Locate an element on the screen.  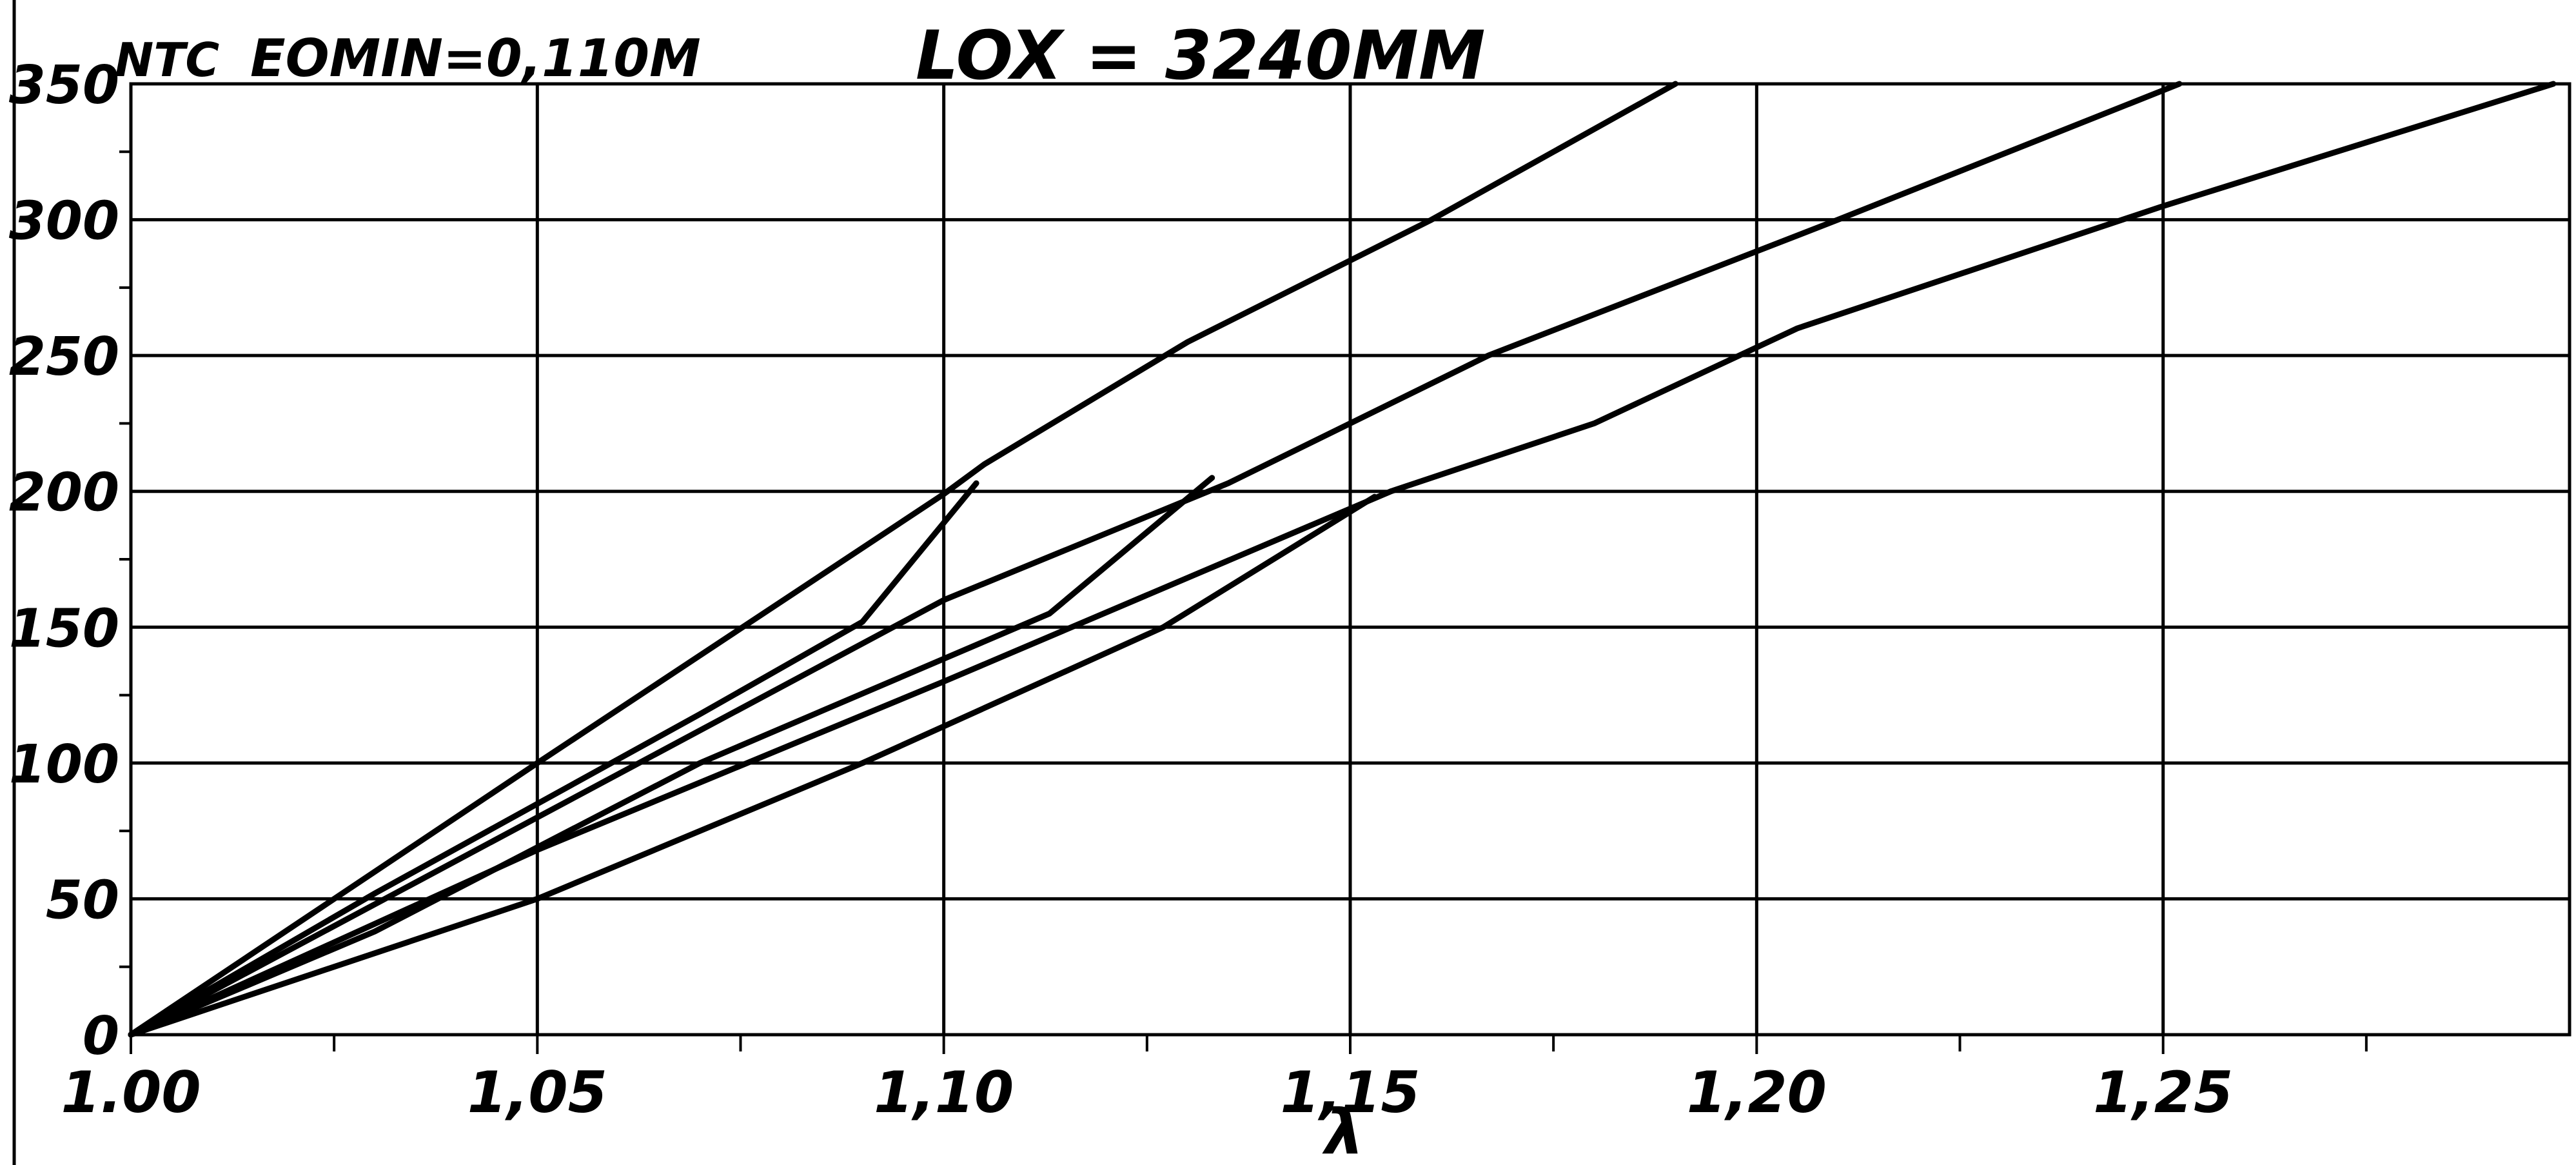
y-tick-label: 350 is located at coordinates (64, 85).